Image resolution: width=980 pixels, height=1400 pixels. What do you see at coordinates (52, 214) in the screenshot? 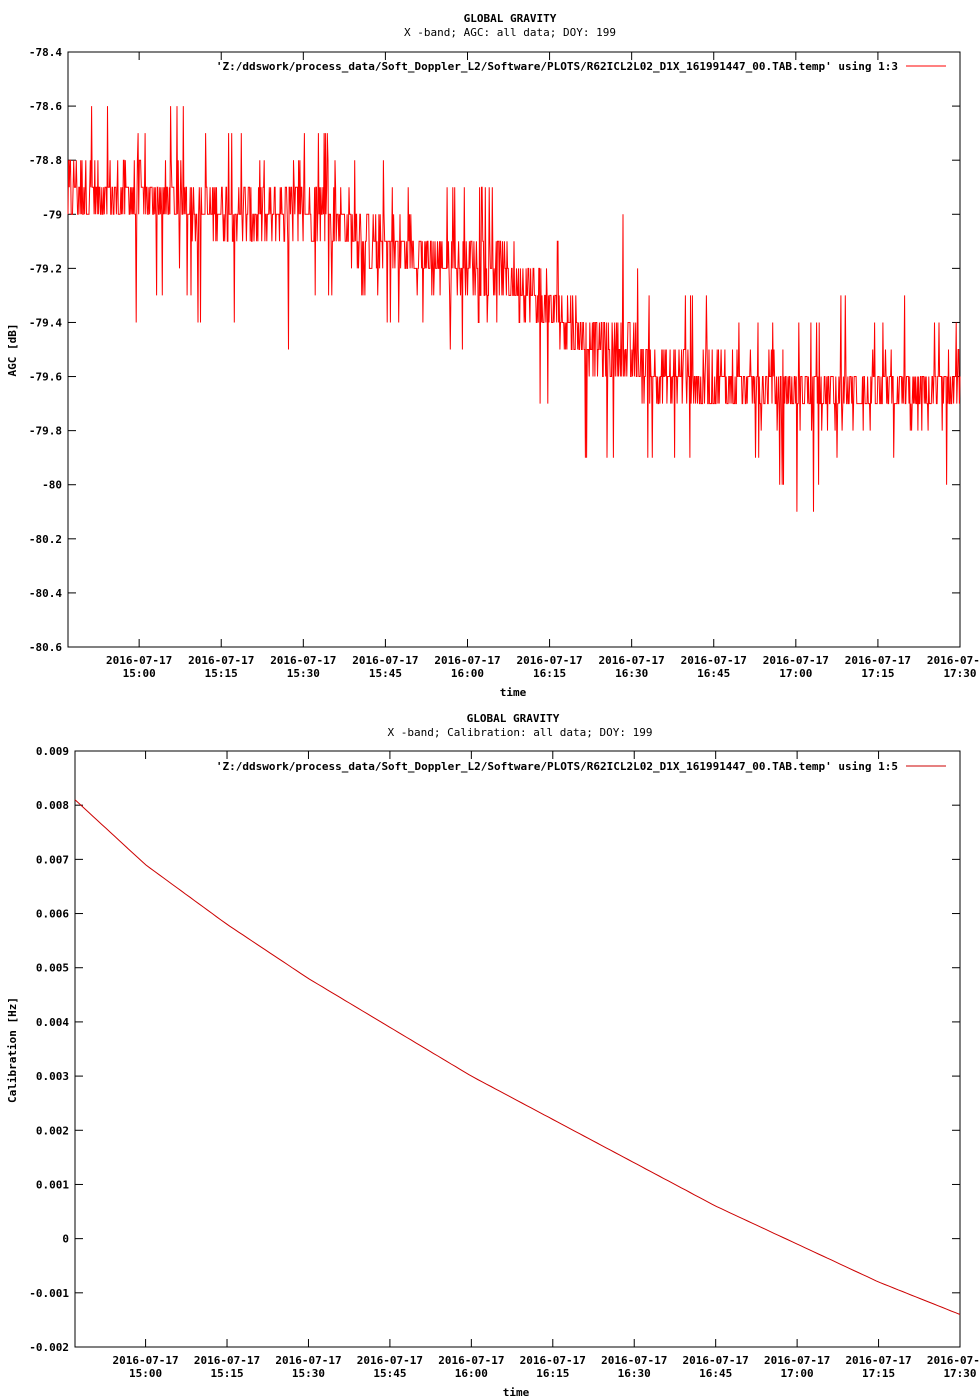
I see `y-tick-label: -79` at bounding box center [52, 214].